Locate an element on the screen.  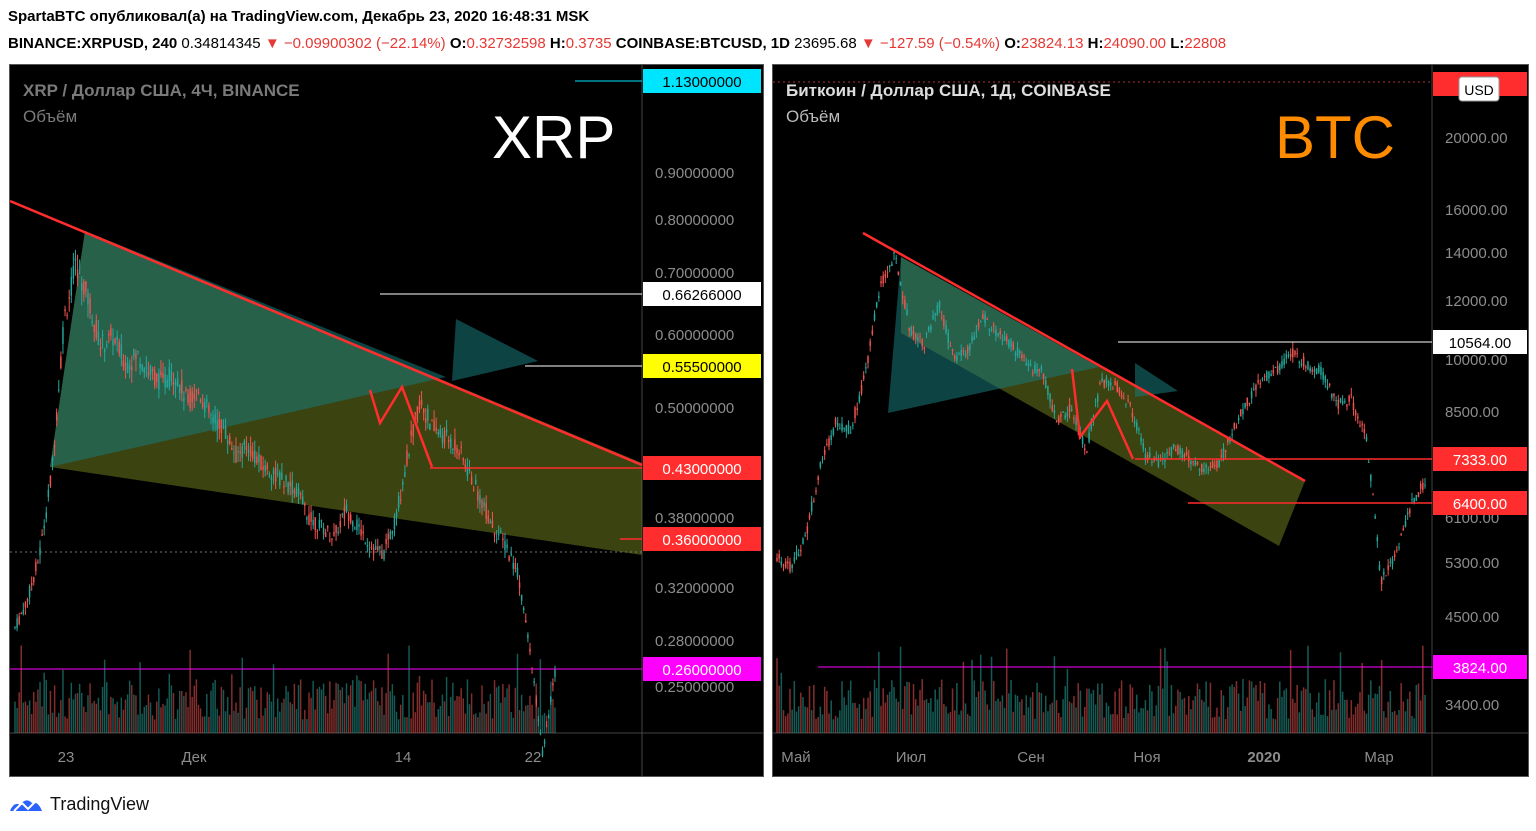
tradingview-footer: TradingView is located at coordinates (78, 804).